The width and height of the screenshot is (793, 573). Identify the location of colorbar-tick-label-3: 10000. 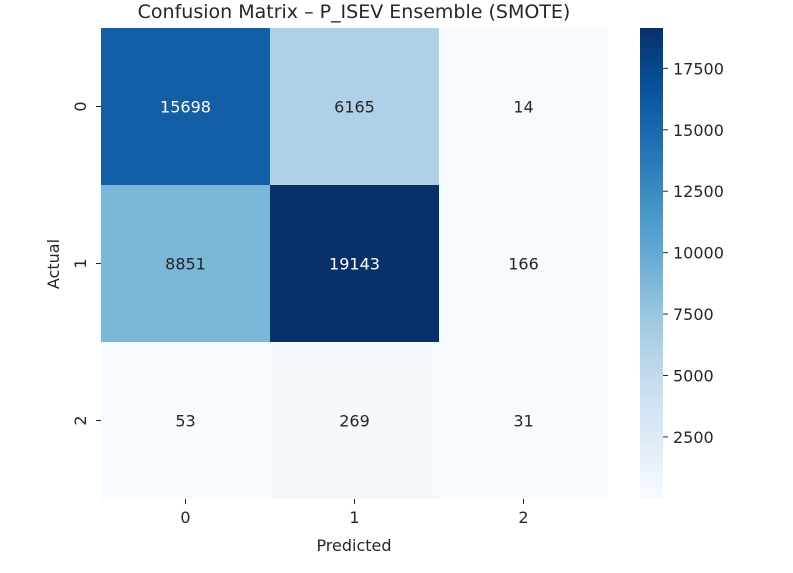
(698, 253).